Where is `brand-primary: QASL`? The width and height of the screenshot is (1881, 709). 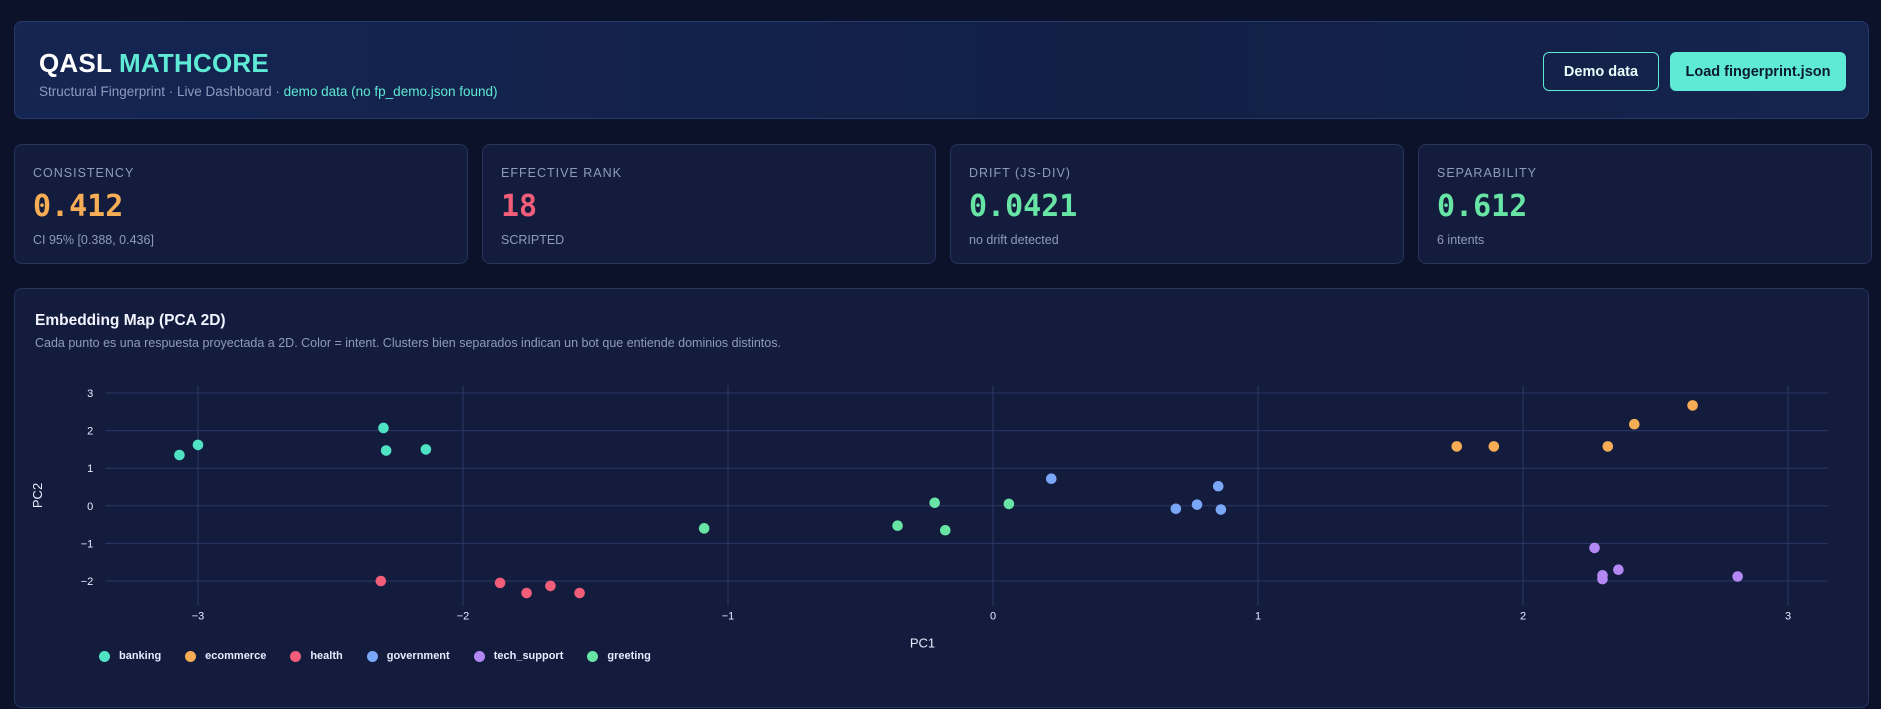 brand-primary: QASL is located at coordinates (75, 63).